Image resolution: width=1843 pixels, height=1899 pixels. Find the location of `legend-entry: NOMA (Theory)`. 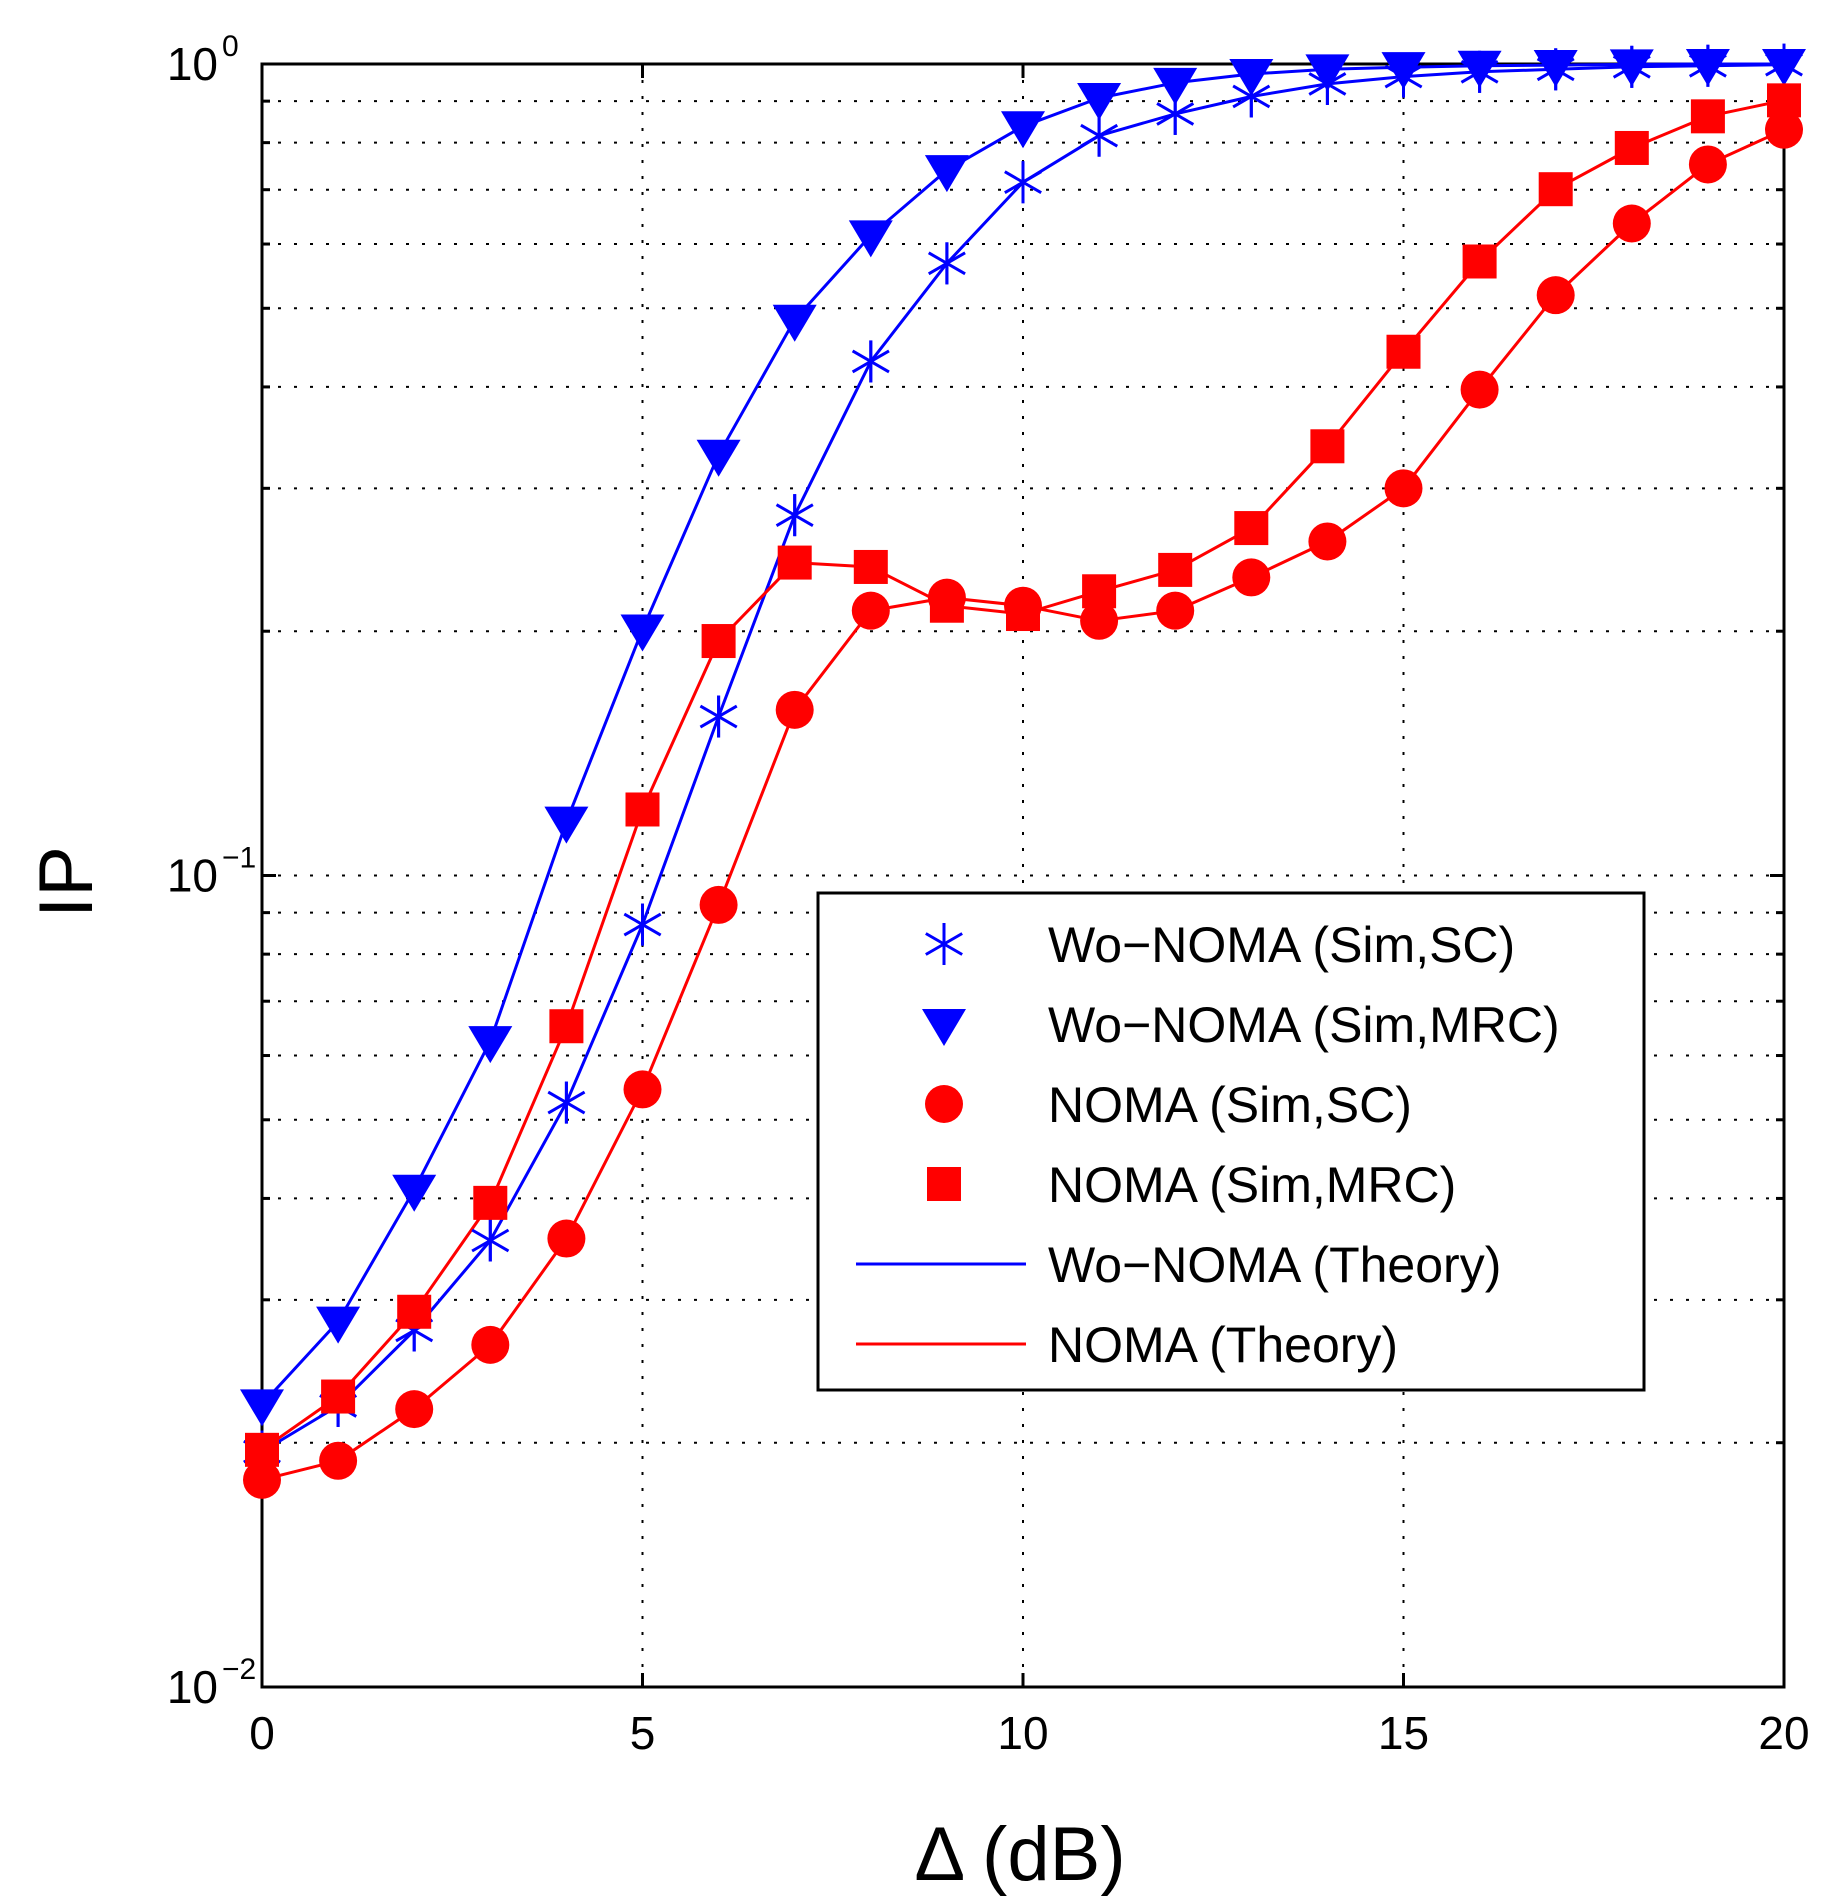

legend-entry: NOMA (Theory) is located at coordinates (1127, 1345).